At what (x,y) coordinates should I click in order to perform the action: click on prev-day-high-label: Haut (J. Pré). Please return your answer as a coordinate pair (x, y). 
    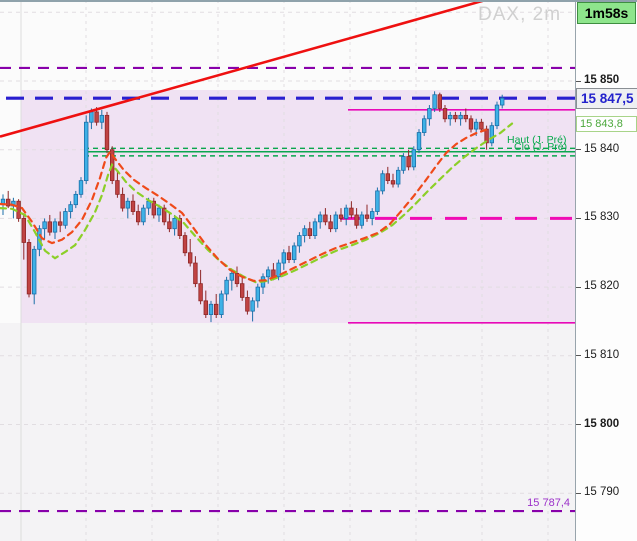
    Looking at the image, I should click on (537, 140).